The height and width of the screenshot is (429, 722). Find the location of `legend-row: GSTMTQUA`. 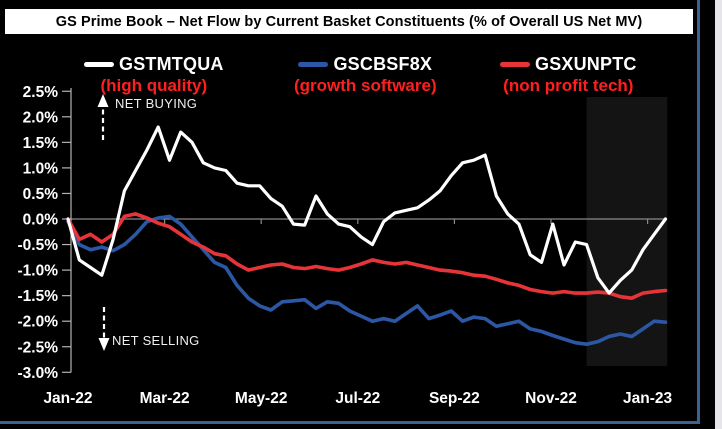

legend-row: GSTMTQUA is located at coordinates (154, 64).